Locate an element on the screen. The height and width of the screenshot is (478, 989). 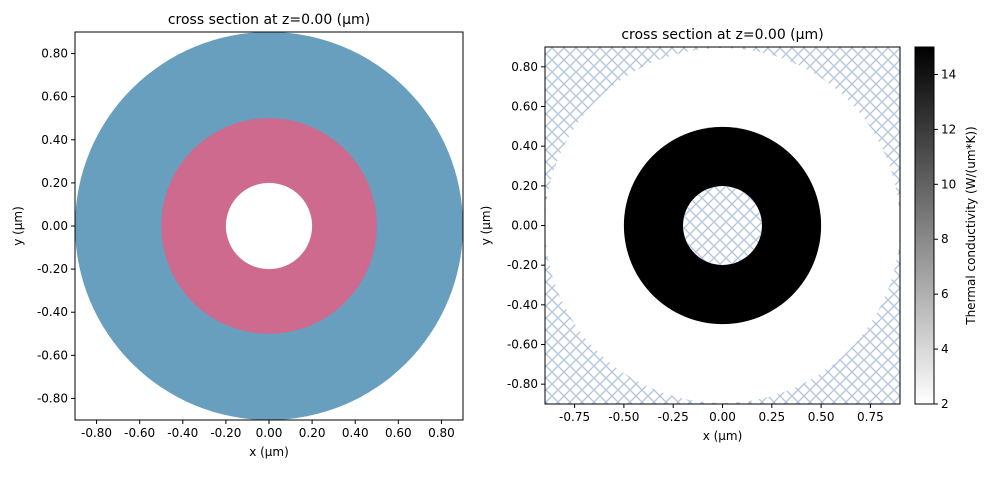
colorbar-tick-label: 10 is located at coordinates (948, 184).